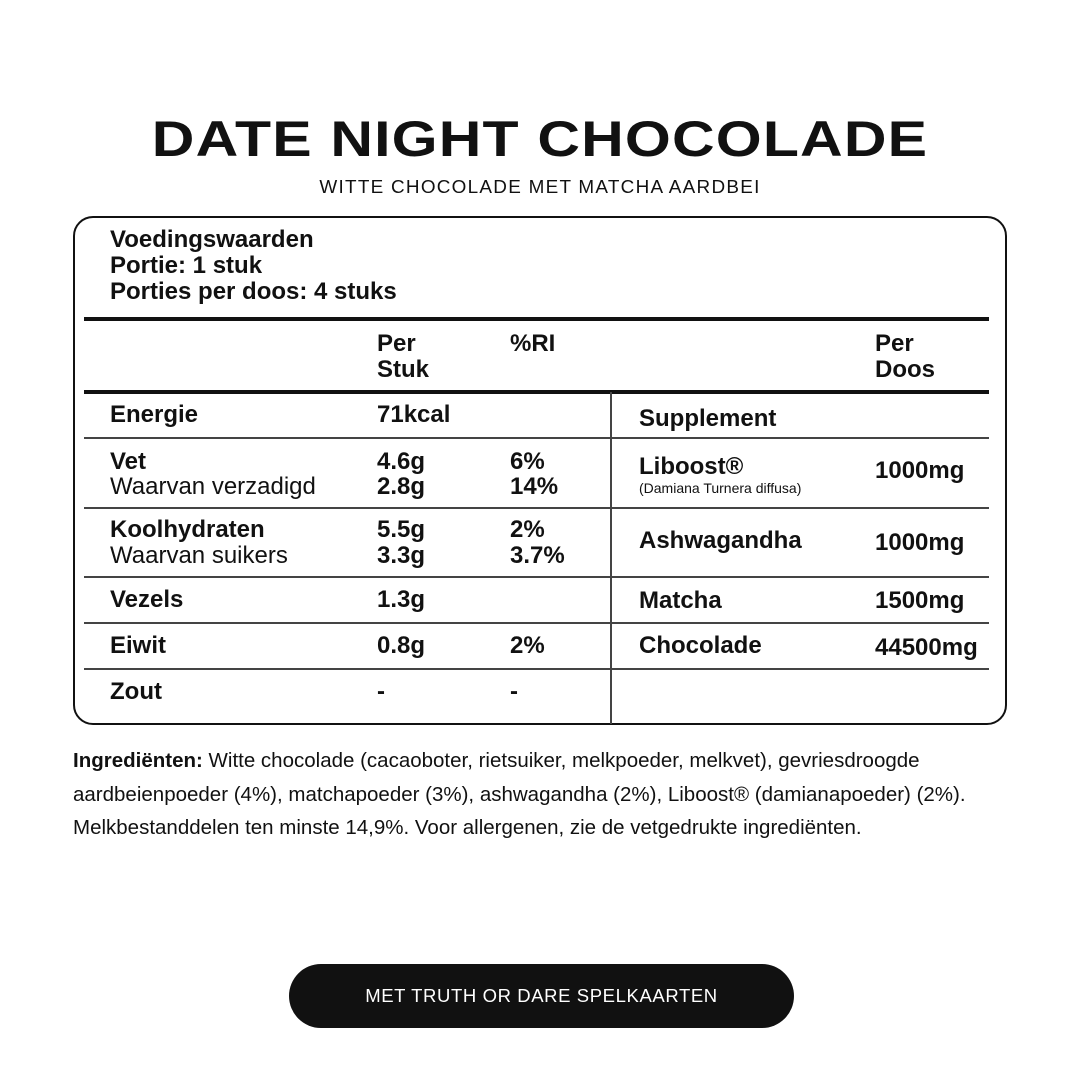  Describe the element at coordinates (403, 369) in the screenshot. I see `col-per-piece-2: Stuk` at that location.